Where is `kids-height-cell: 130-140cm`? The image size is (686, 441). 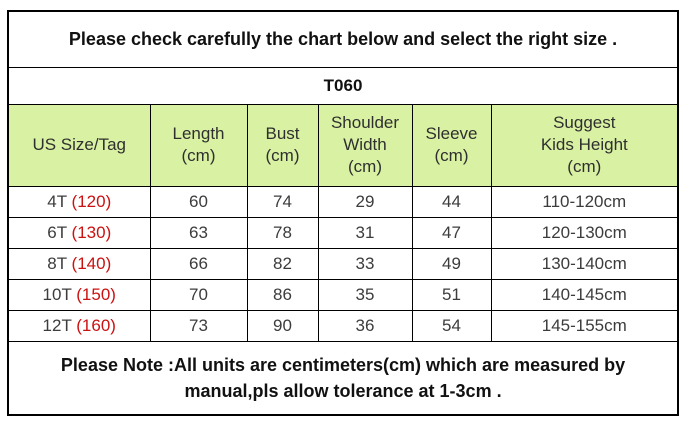 kids-height-cell: 130-140cm is located at coordinates (584, 263).